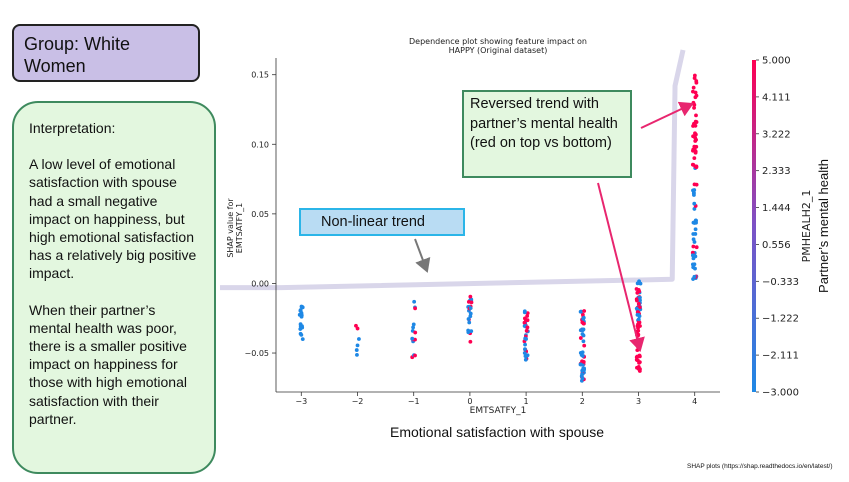 The width and height of the screenshot is (849, 482). Describe the element at coordinates (667, 115) in the screenshot. I see `arrow-to-x4-cluster` at that location.